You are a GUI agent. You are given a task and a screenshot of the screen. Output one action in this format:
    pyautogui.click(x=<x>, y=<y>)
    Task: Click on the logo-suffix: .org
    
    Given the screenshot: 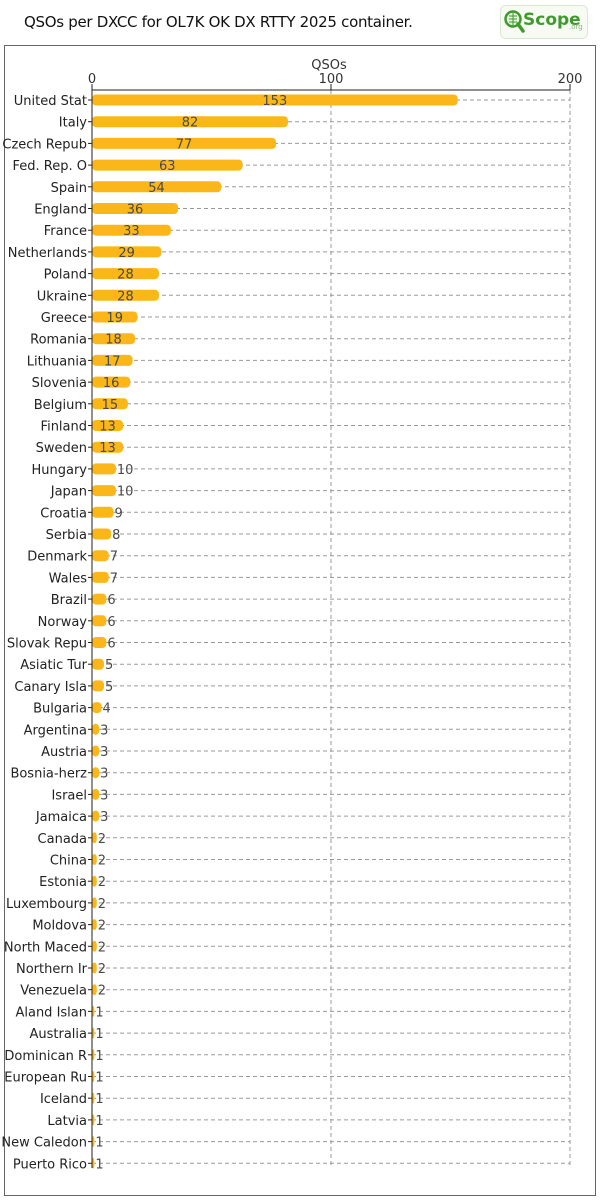 What is the action you would take?
    pyautogui.click(x=576, y=27)
    